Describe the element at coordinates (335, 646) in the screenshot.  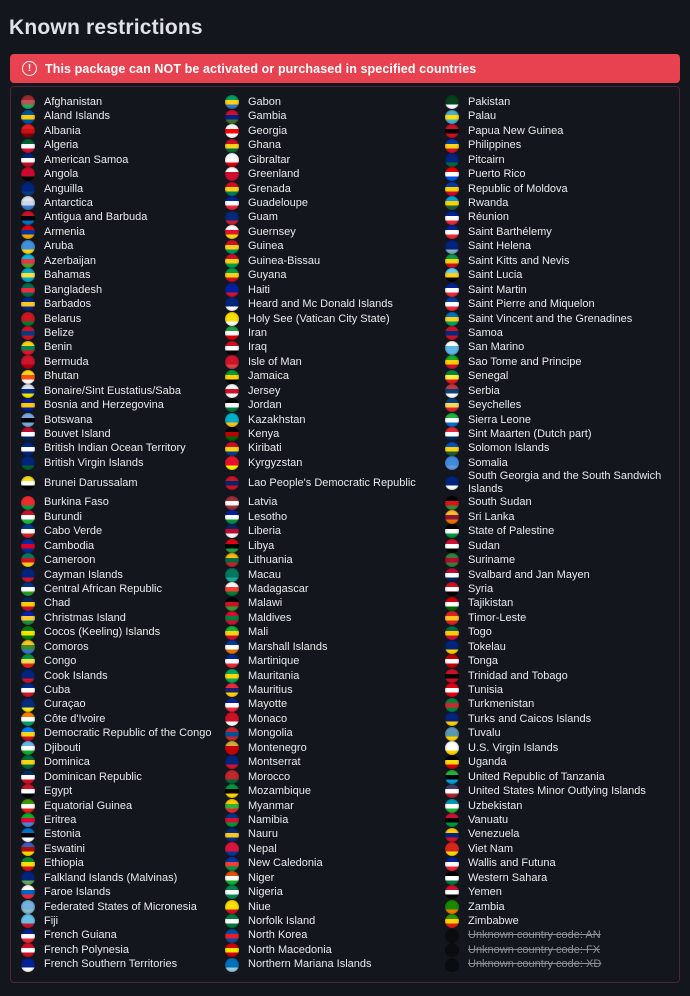
I see `country-item: Marshall Islands` at that location.